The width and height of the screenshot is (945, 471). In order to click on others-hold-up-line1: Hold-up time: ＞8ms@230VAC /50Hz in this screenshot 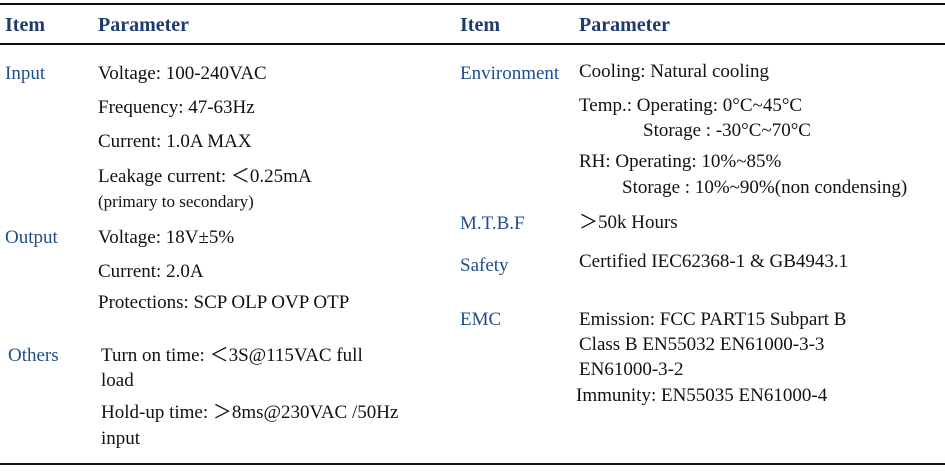, I will do `click(250, 412)`.